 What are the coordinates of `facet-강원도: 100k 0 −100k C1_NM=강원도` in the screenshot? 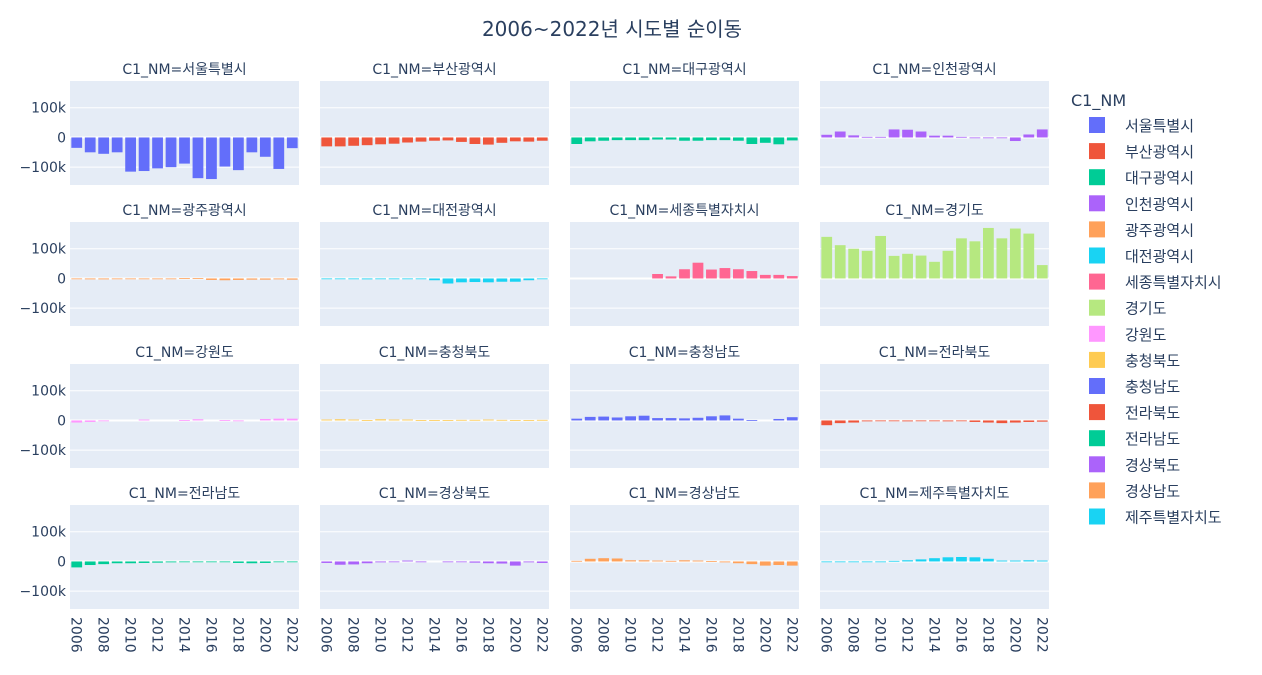 It's located at (159, 406).